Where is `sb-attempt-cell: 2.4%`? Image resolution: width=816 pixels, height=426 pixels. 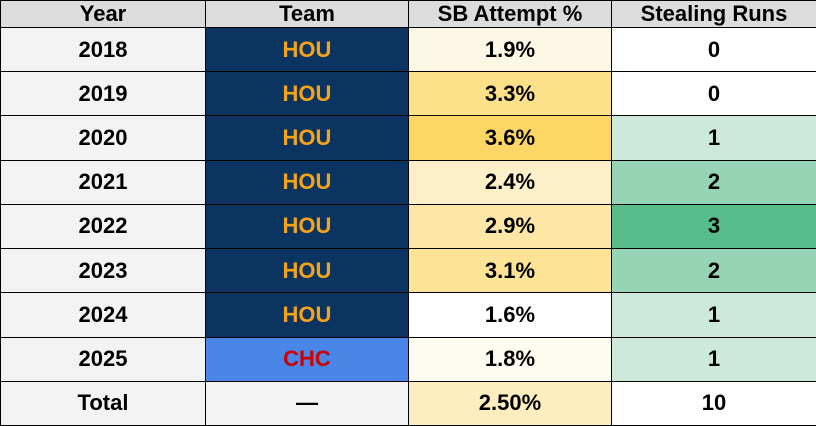 sb-attempt-cell: 2.4% is located at coordinates (510, 182).